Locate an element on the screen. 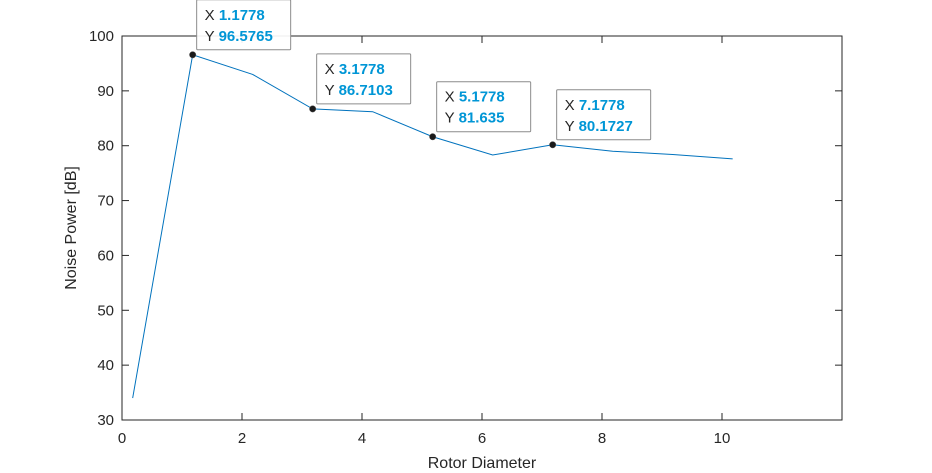 The width and height of the screenshot is (932, 473). x-tick-label: 10 is located at coordinates (722, 438).